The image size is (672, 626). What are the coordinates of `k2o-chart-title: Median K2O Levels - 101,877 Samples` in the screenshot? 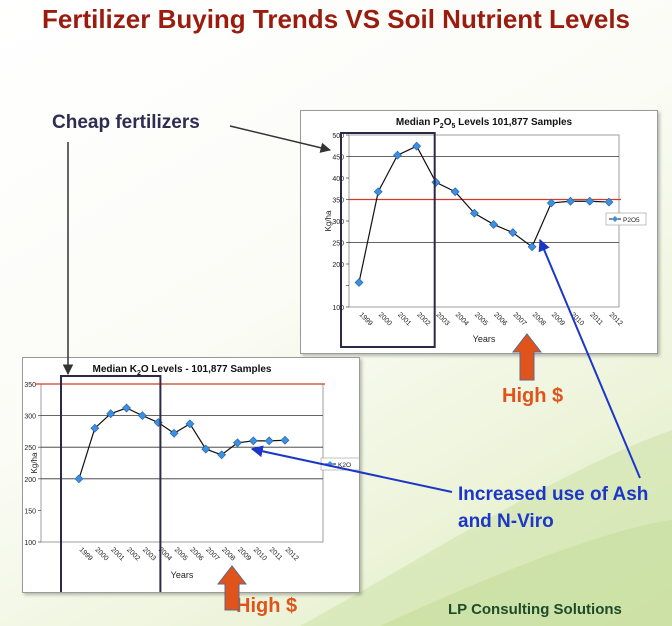 It's located at (182, 370).